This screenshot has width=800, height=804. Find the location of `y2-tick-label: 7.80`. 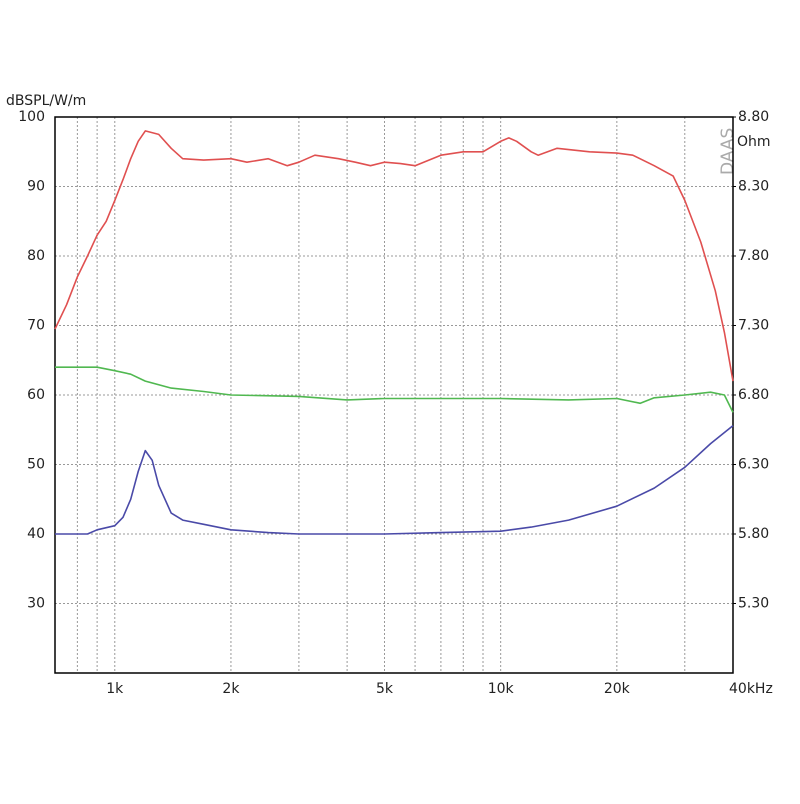

y2-tick-label: 7.80 is located at coordinates (753, 256).